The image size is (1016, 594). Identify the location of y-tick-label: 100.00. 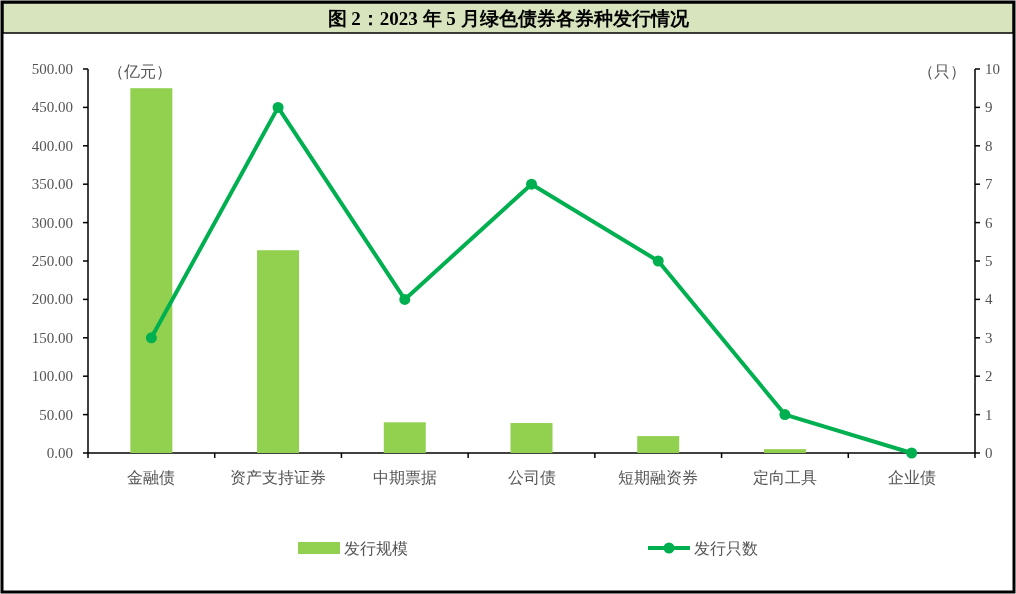
(52, 376).